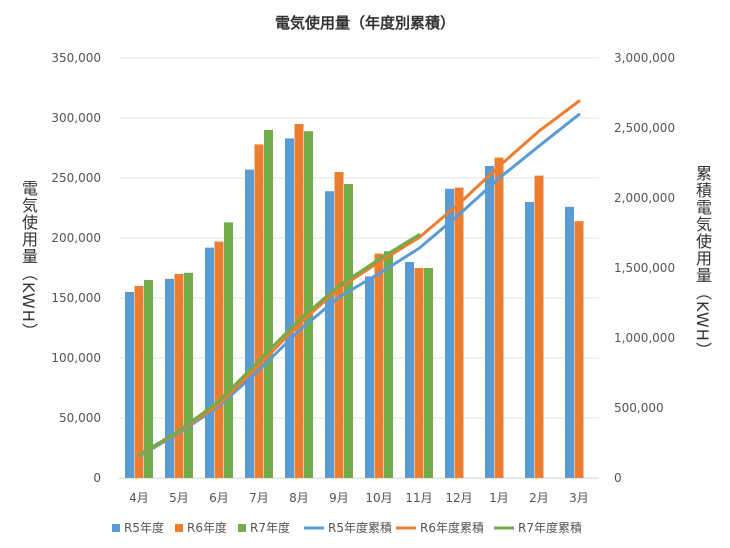 The height and width of the screenshot is (548, 730). Describe the element at coordinates (207, 527) in the screenshot. I see `legend-label: R6年度` at that location.